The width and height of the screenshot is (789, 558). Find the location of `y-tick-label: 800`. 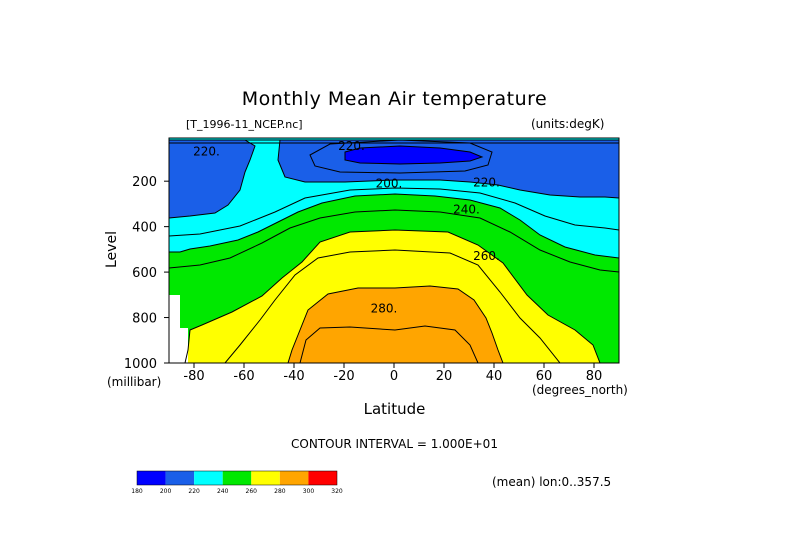

y-tick-label: 800 is located at coordinates (144, 319).